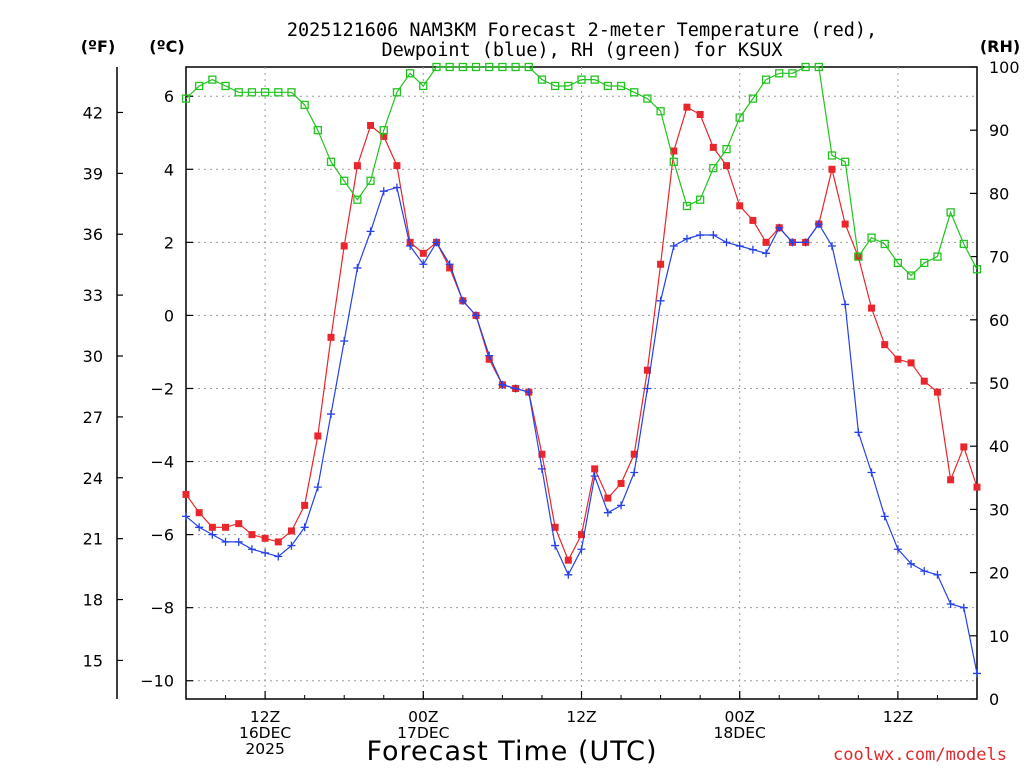  What do you see at coordinates (93, 600) in the screenshot?
I see `fahrenheit-tick-label: 18` at bounding box center [93, 600].